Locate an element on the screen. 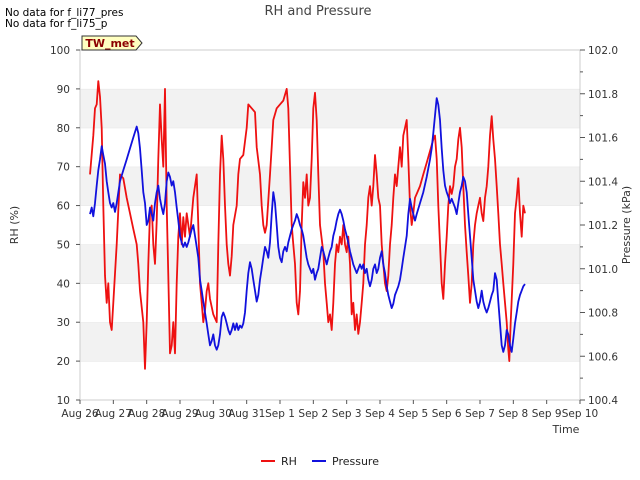  y-tick-label: 30 is located at coordinates (63, 323).